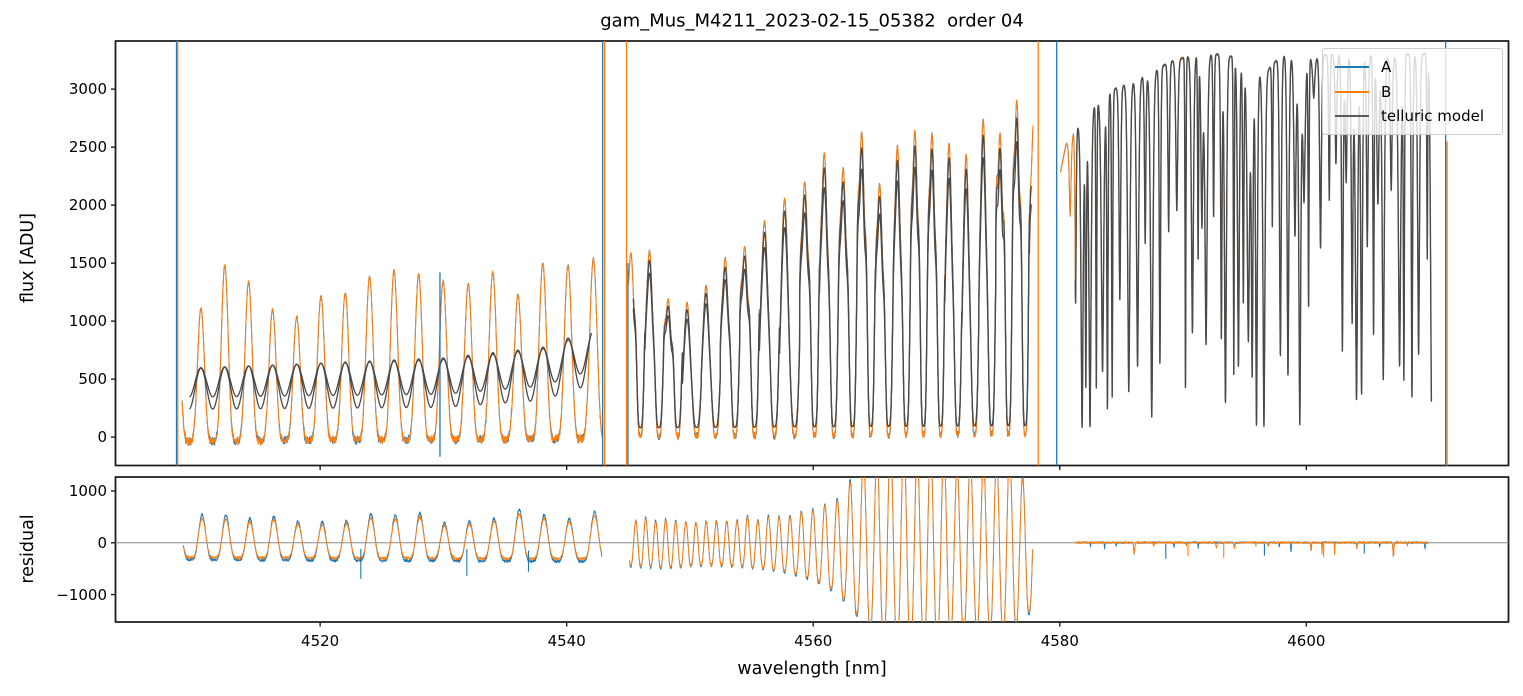 The width and height of the screenshot is (1523, 696). What do you see at coordinates (87, 263) in the screenshot?
I see `flux-y-tick-label: 1500` at bounding box center [87, 263].